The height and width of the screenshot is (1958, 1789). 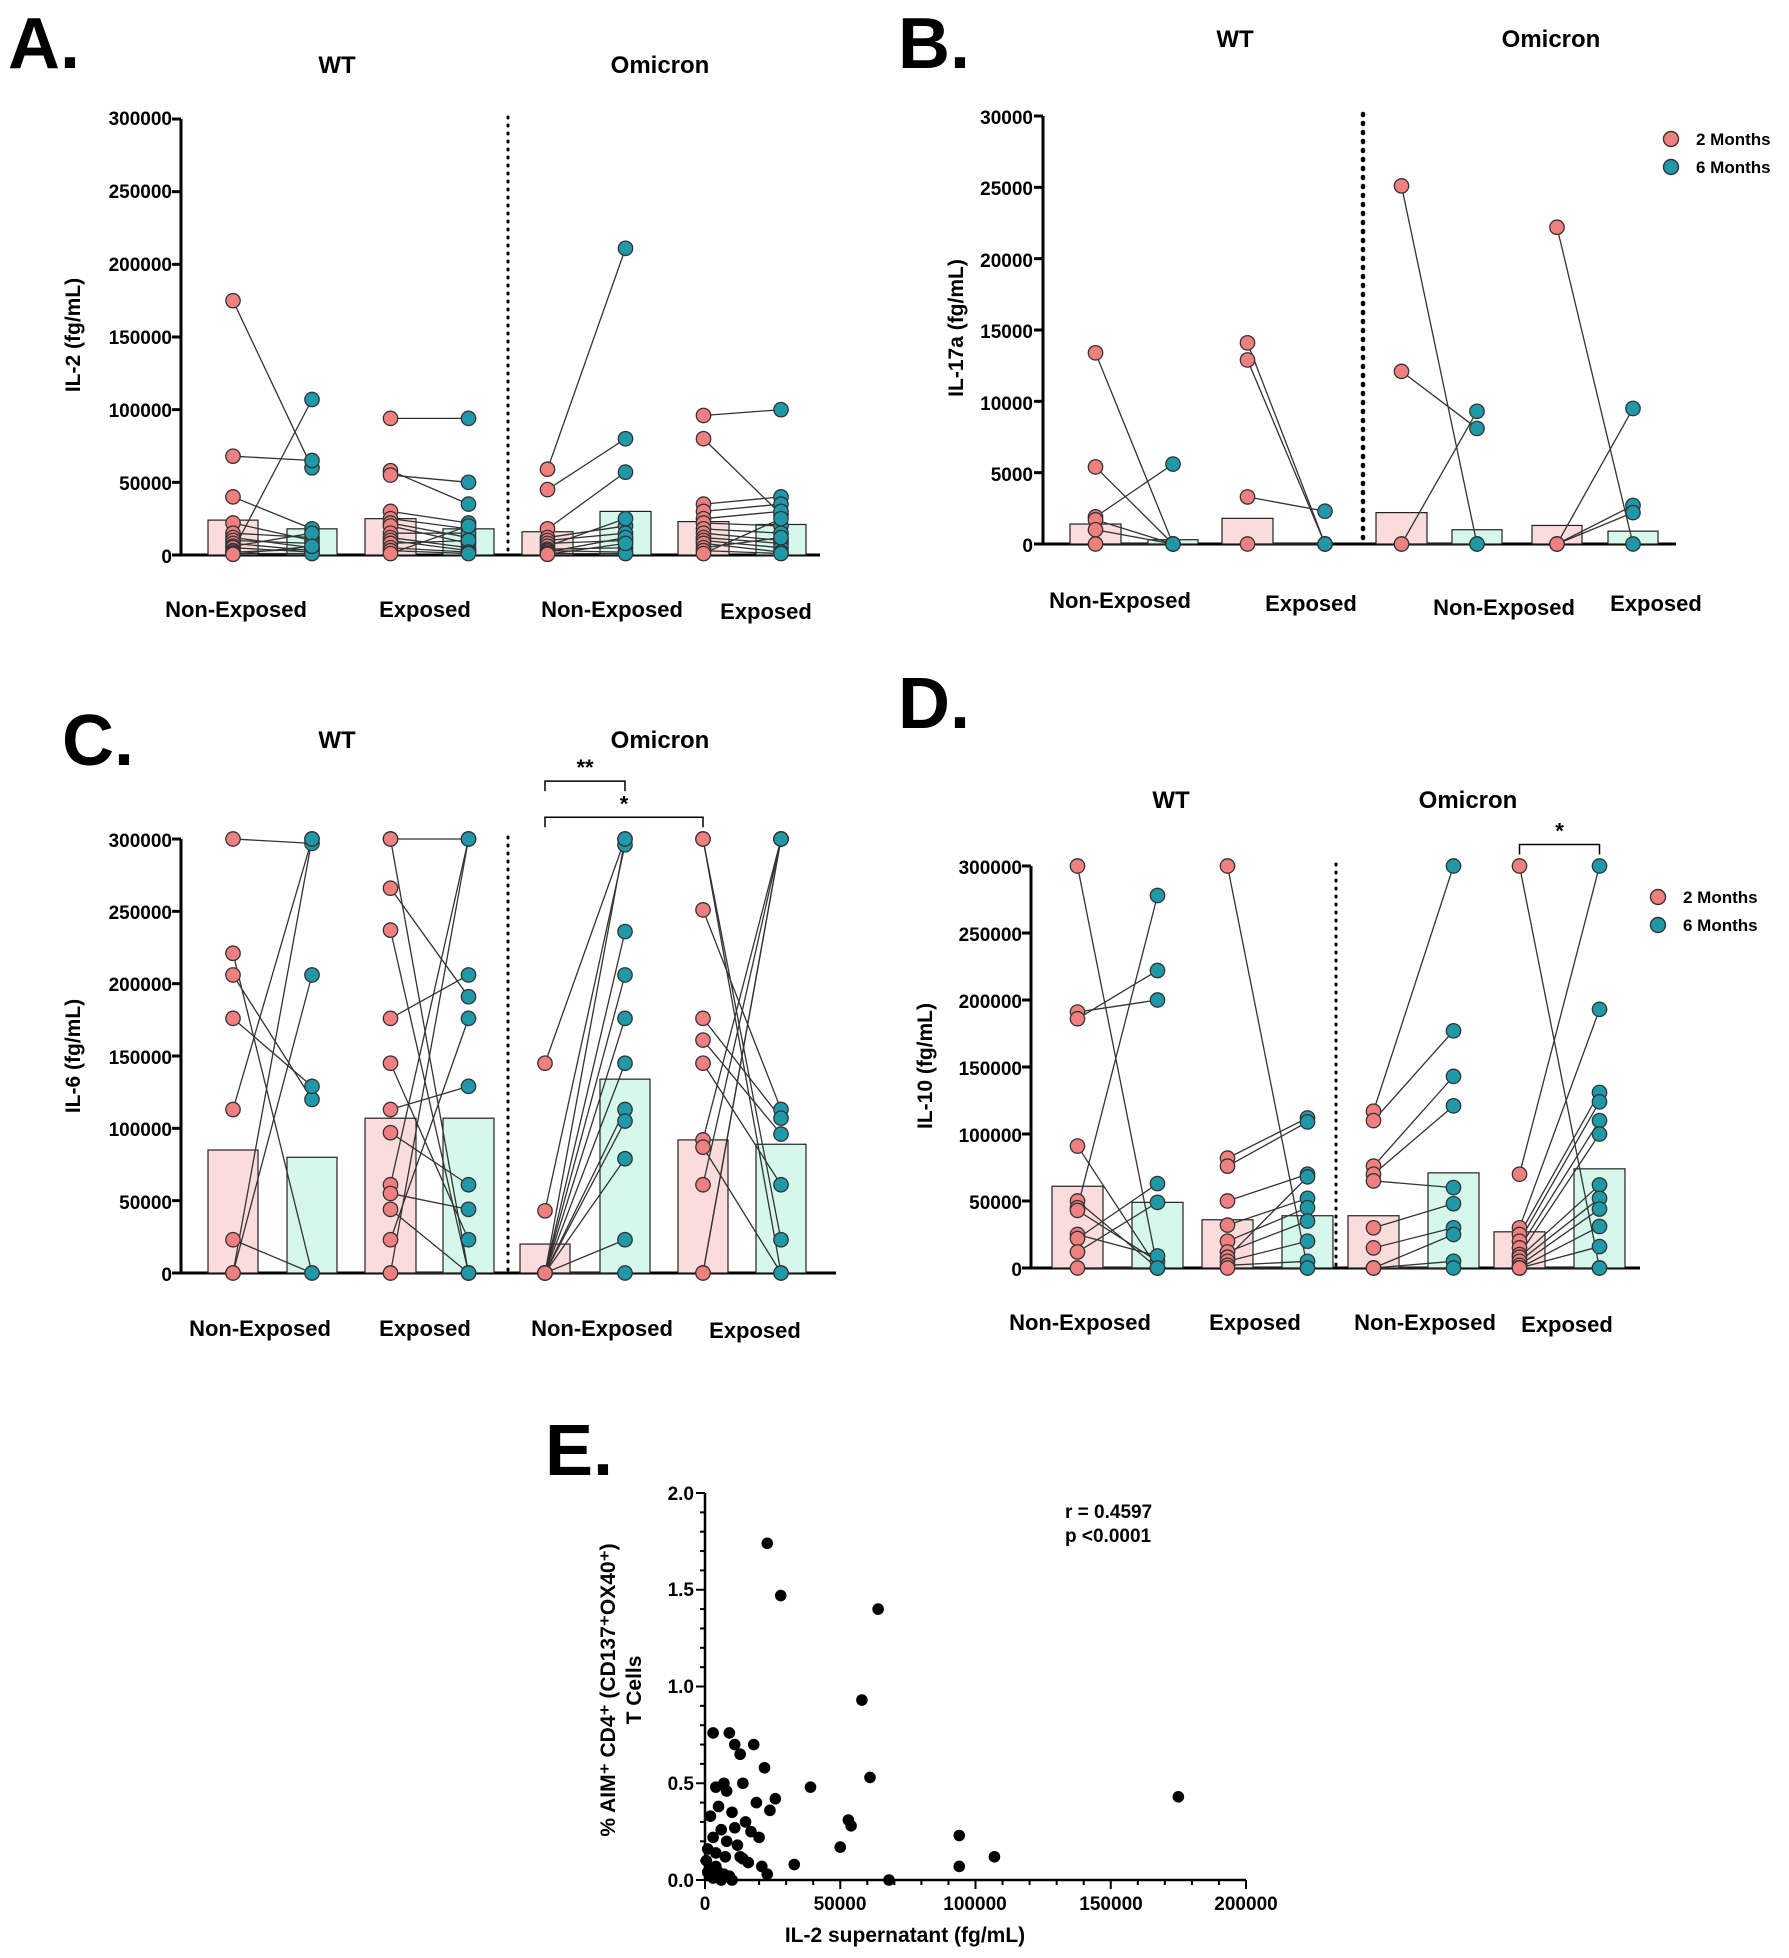 What do you see at coordinates (425, 1328) in the screenshot?
I see `panel-c-group-label-2: Exposed` at bounding box center [425, 1328].